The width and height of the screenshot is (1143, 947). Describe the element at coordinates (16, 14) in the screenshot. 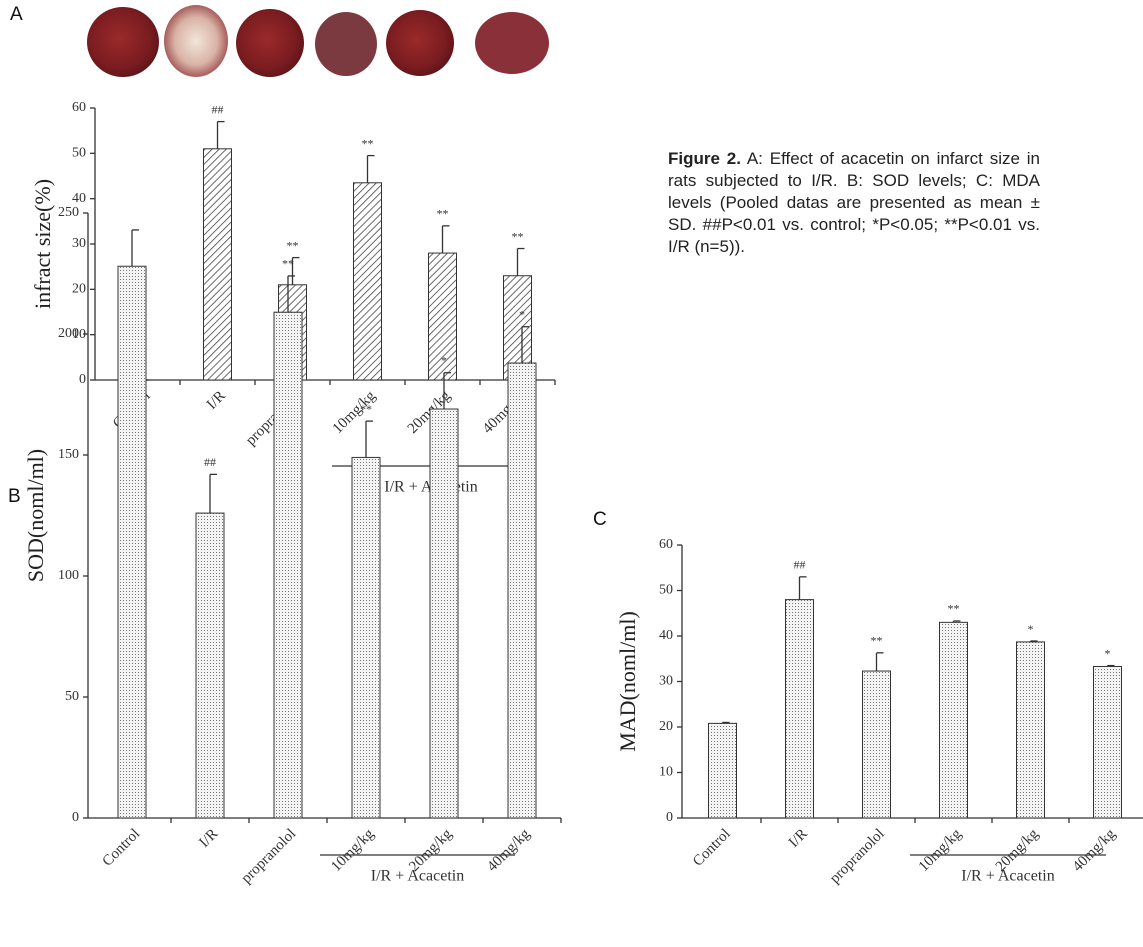

I see `panel-label: A` at that location.